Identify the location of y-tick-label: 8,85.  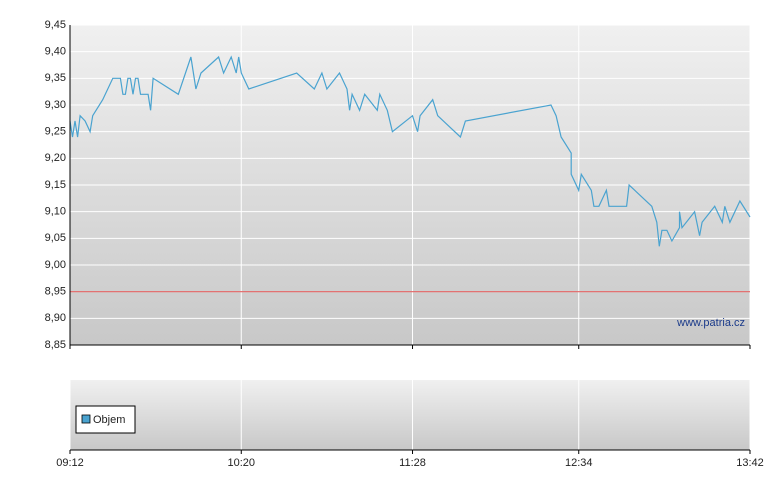
(55, 345).